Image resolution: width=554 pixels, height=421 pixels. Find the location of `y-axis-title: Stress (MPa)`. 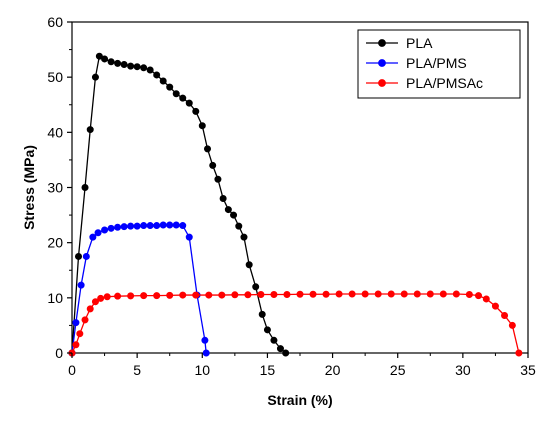

y-axis-title: Stress (MPa) is located at coordinates (29, 187).